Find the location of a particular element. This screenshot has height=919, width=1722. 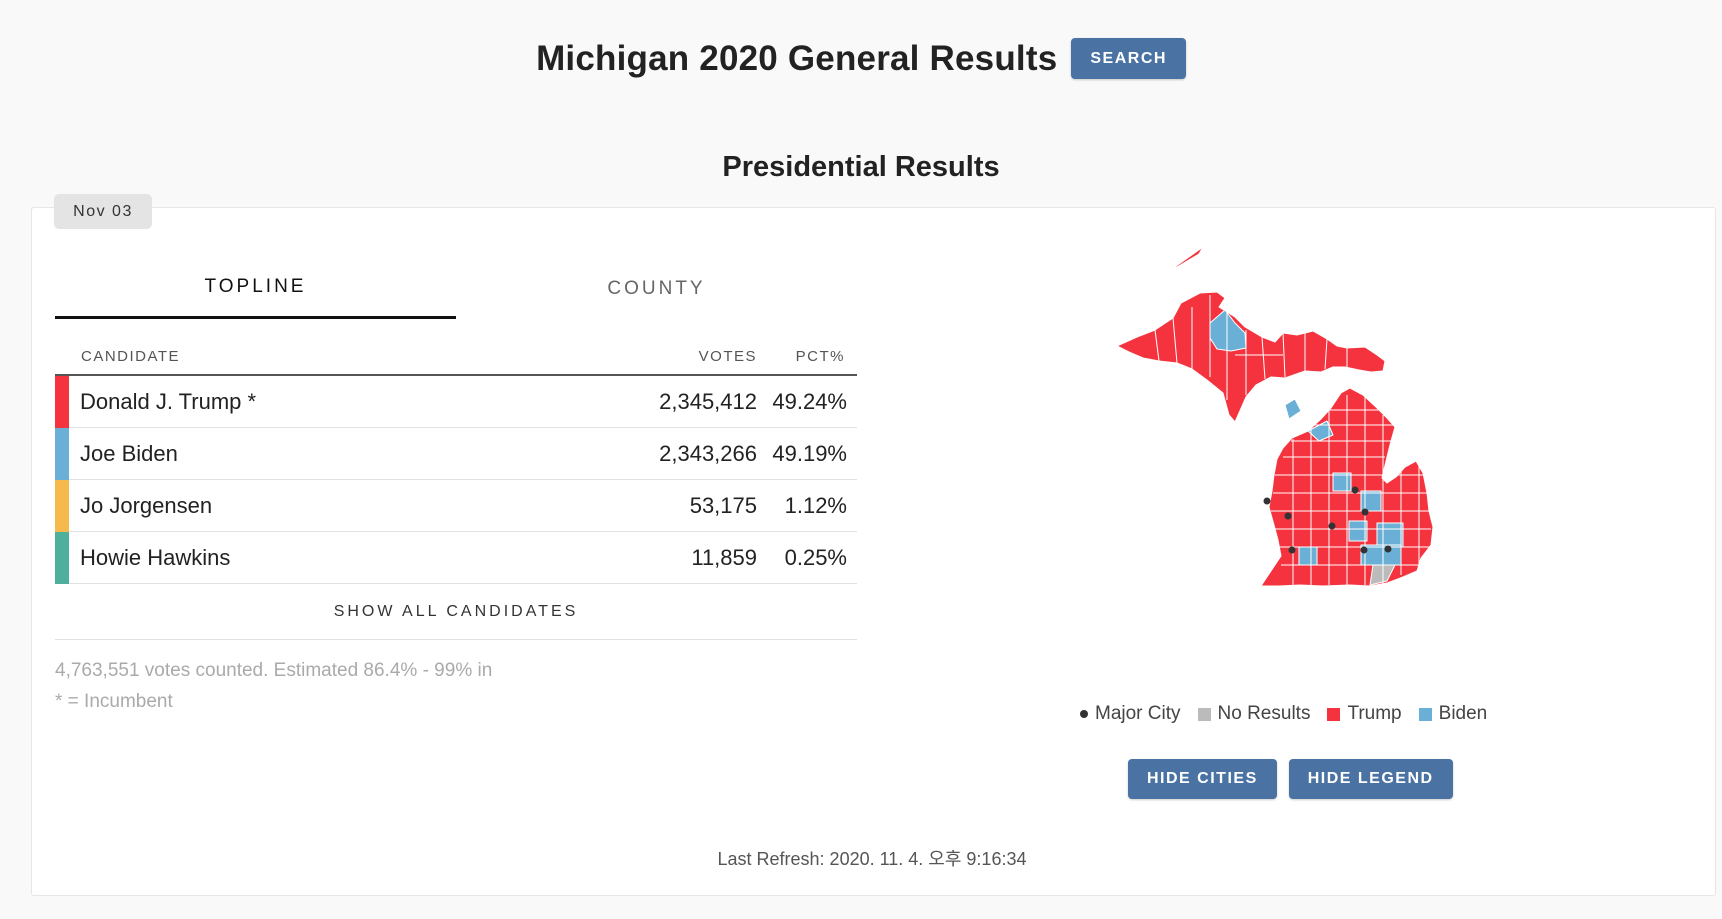

candidate-votes: 2,343,266 is located at coordinates (708, 453).